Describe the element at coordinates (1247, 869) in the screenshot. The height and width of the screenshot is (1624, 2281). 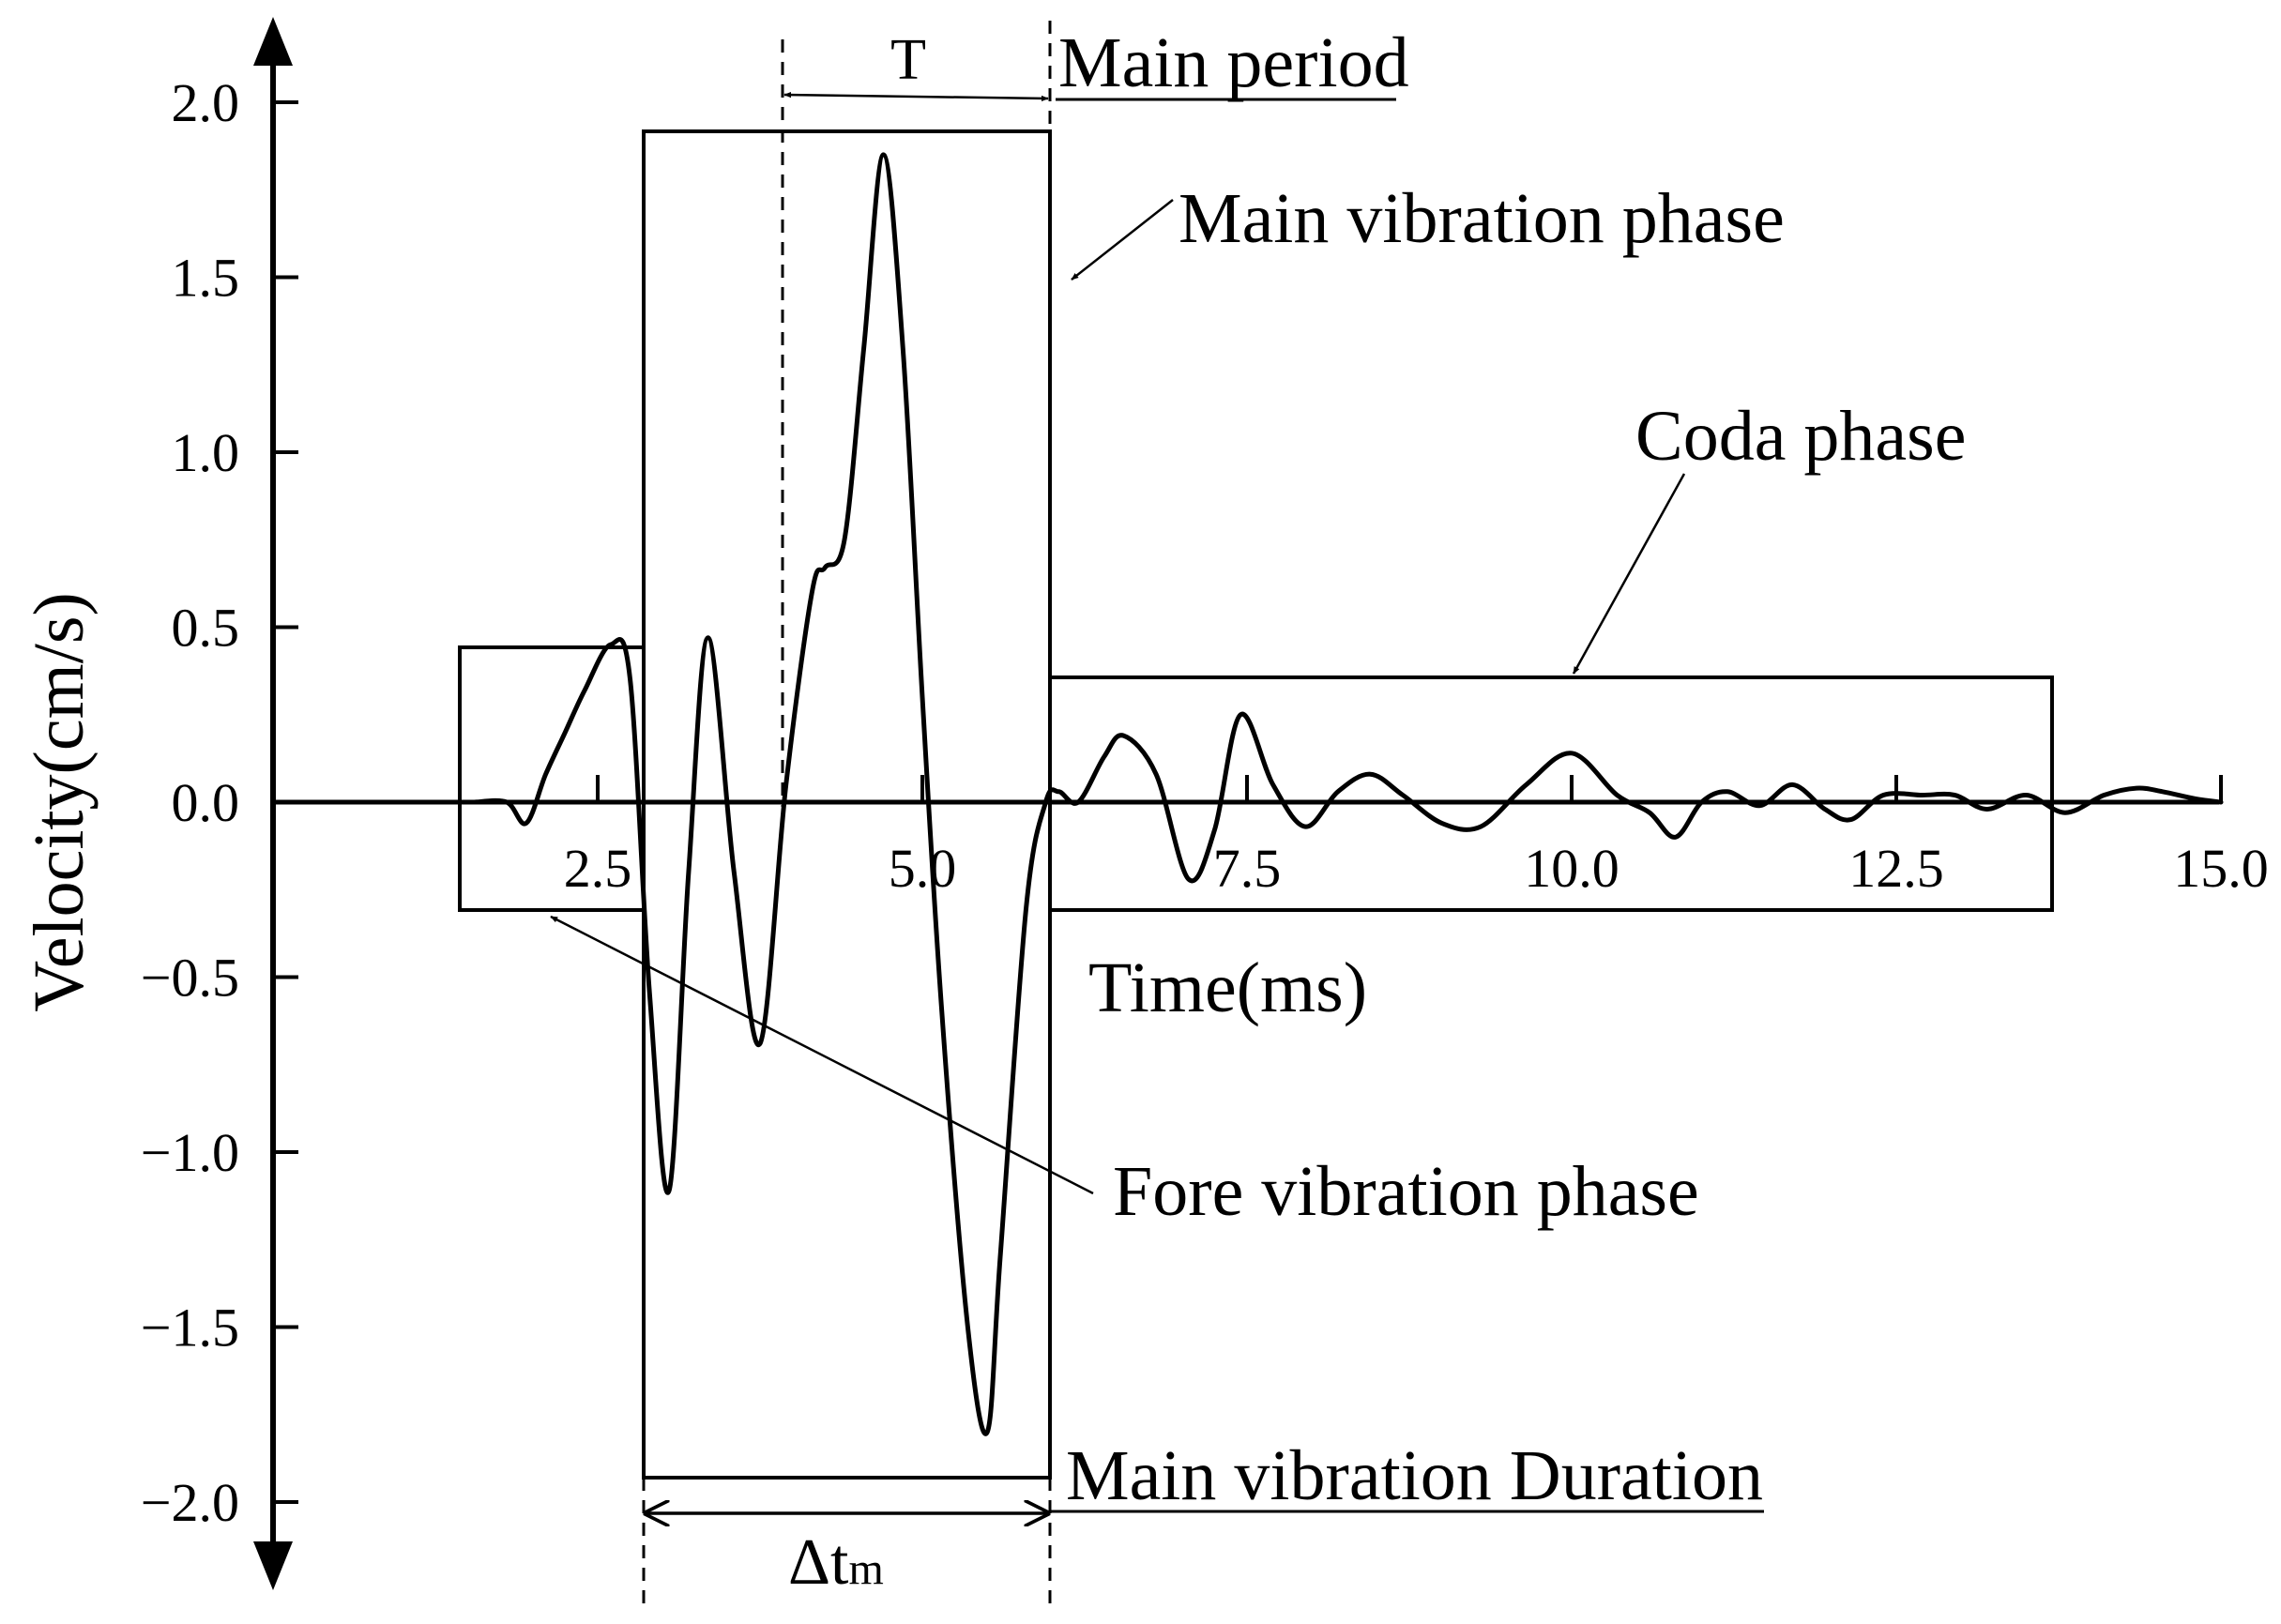
I see `x-tick-label: 7.5` at that location.